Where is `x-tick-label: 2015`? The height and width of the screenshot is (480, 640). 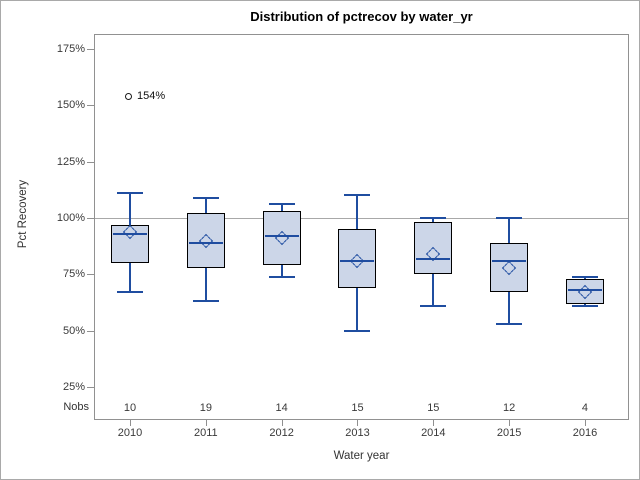 x-tick-label: 2015 is located at coordinates (509, 433).